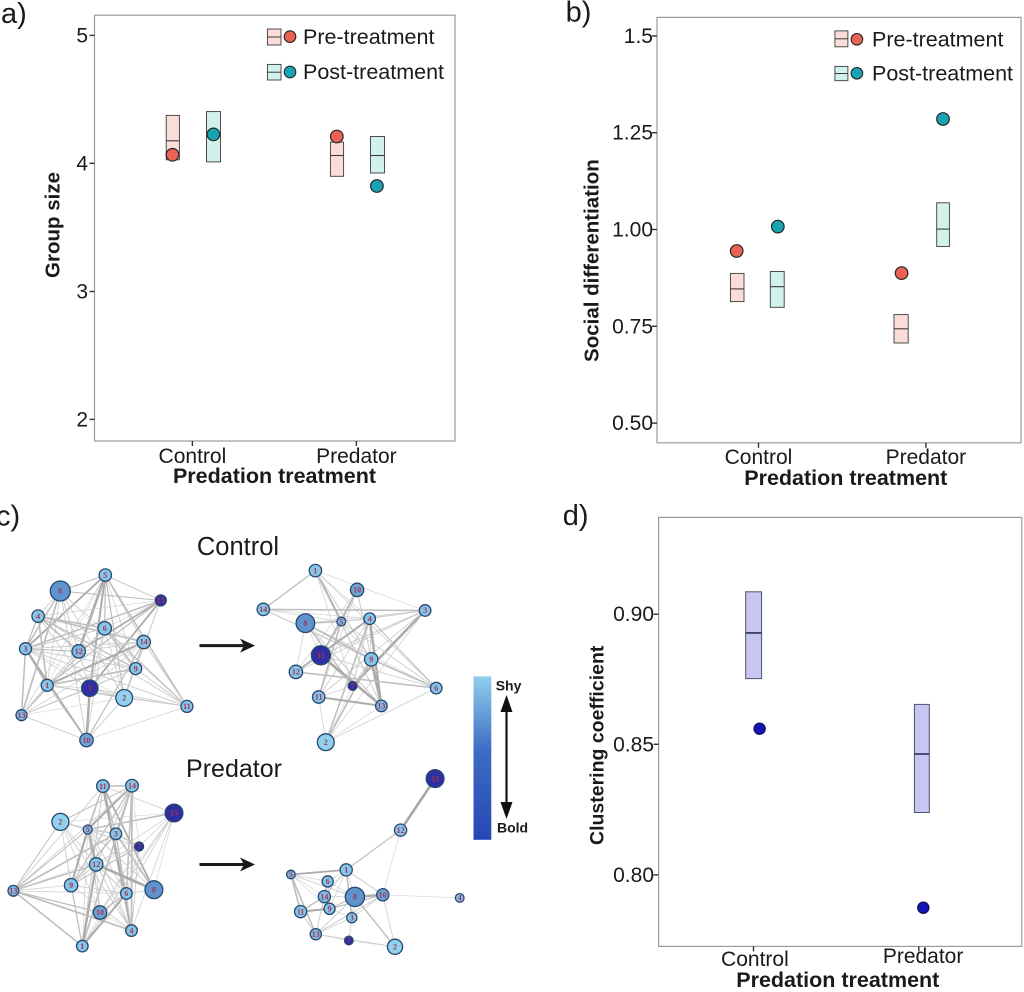 The width and height of the screenshot is (1024, 992). Describe the element at coordinates (576, 516) in the screenshot. I see `svg-text: d)` at that location.